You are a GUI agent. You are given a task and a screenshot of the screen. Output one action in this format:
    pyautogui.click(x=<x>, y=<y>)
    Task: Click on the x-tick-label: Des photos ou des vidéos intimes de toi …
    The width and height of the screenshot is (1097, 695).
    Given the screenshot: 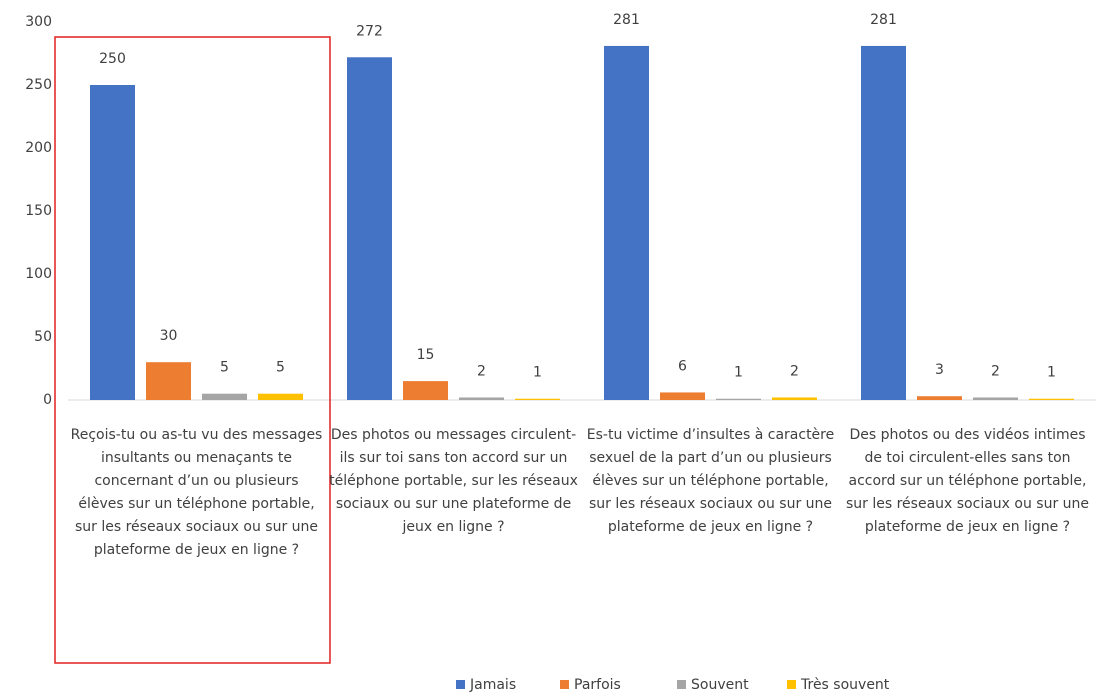 What is the action you would take?
    pyautogui.click(x=967, y=481)
    